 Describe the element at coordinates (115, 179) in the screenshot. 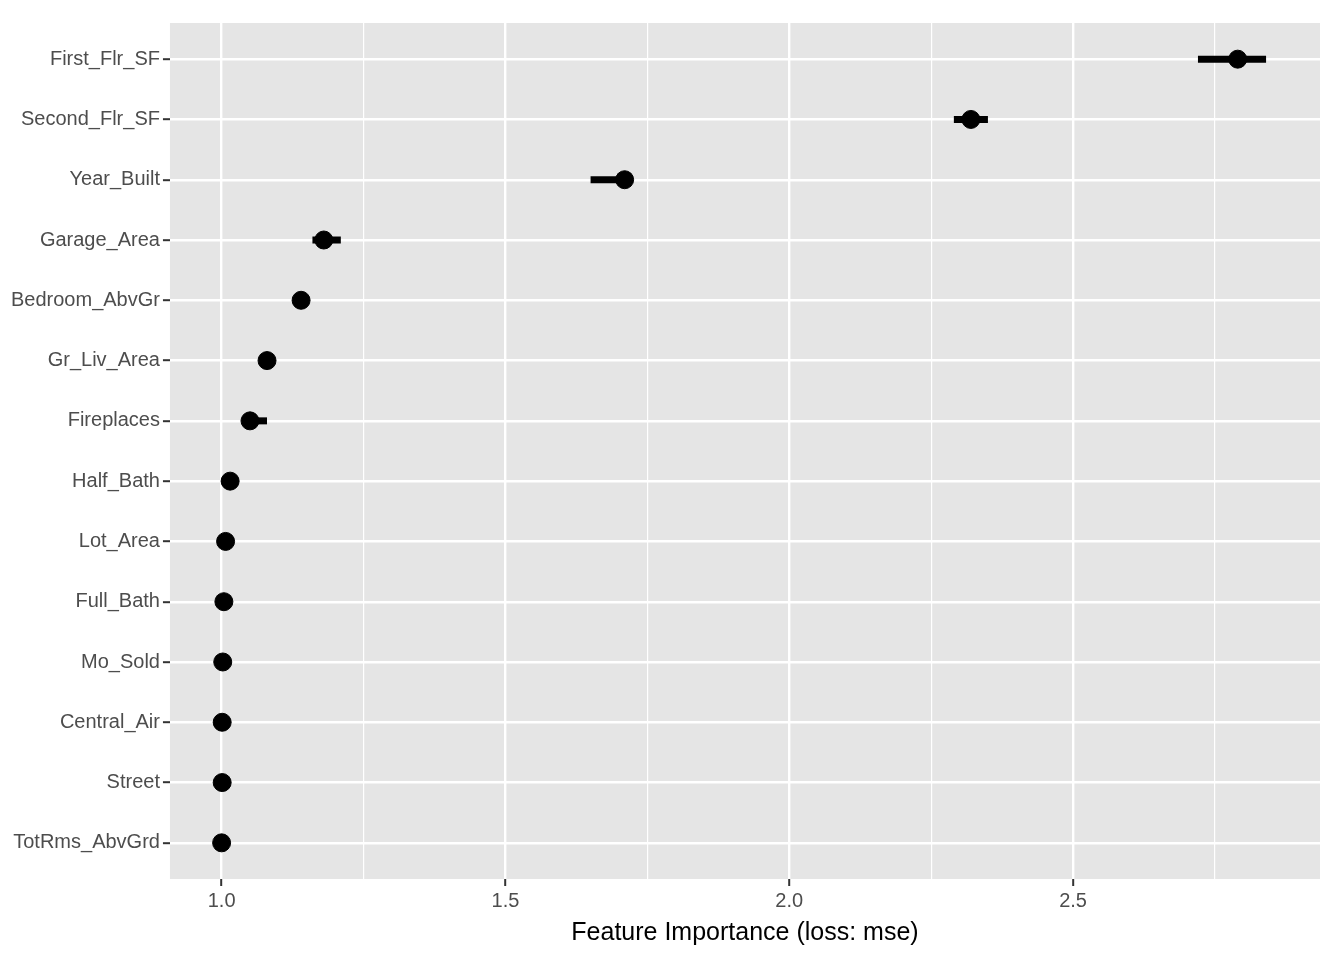

I see `y-tick-label: Year_Built` at that location.